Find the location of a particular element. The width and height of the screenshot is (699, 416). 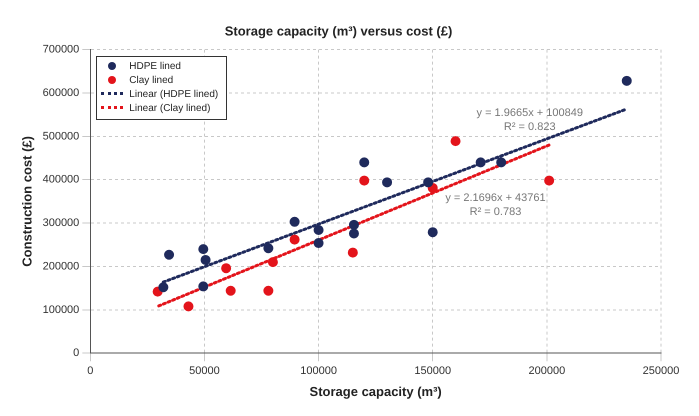

y-tick-label: 600000 is located at coordinates (61, 93).